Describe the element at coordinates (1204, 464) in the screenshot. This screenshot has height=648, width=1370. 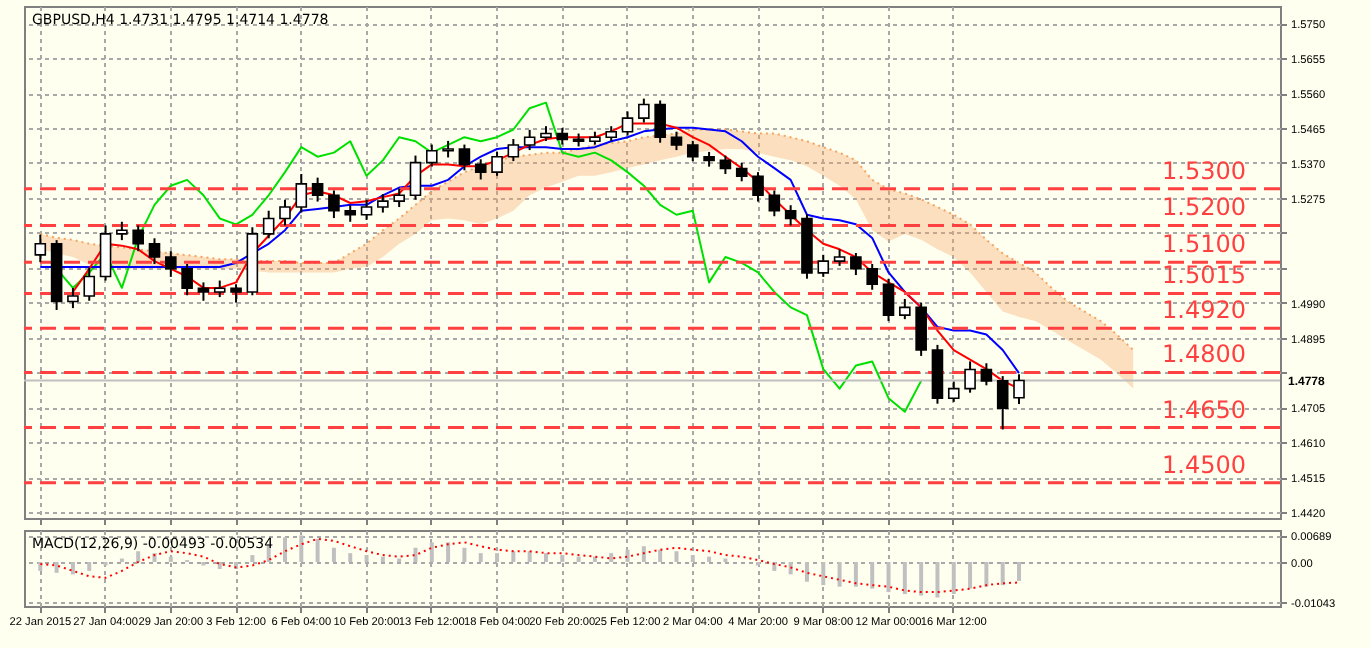
I see `ref-line-label: 1.4500` at that location.